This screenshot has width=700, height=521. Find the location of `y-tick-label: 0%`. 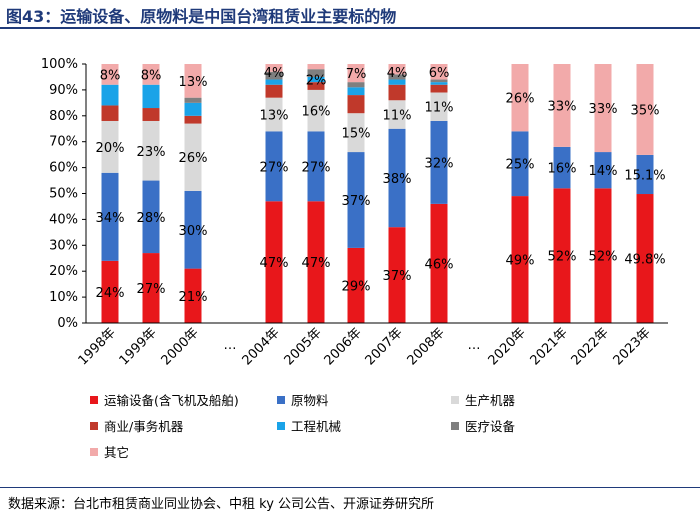

y-tick-label: 0% is located at coordinates (67, 323).